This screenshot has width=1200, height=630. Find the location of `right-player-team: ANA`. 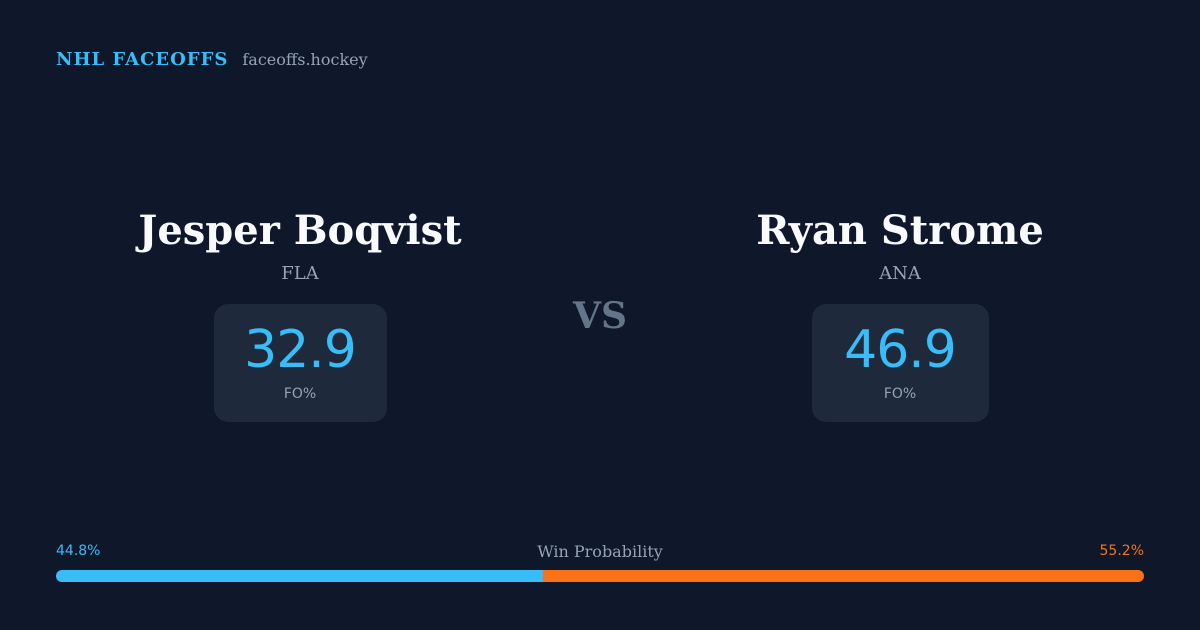

right-player-team: ANA is located at coordinates (900, 273).